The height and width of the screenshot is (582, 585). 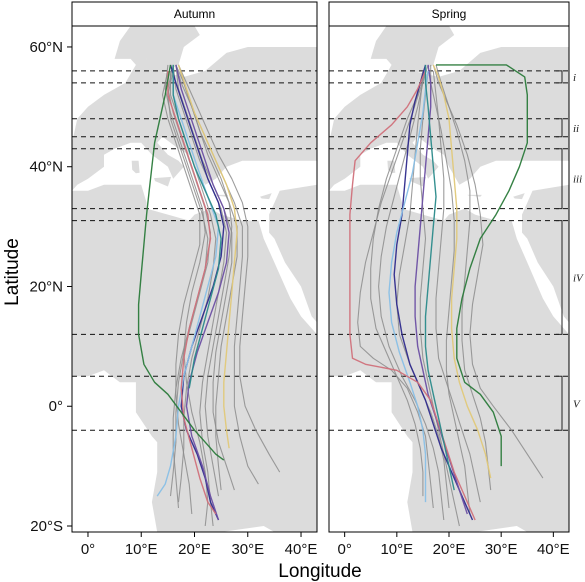 I want to click on strip-autumn, so click(x=194, y=14).